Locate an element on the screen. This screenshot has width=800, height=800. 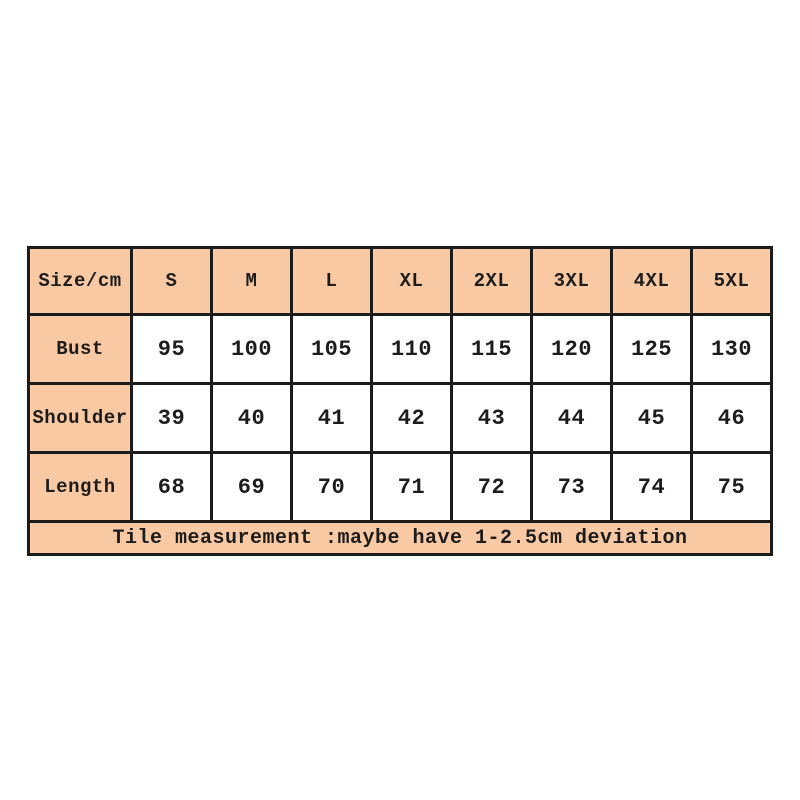
shoulder-value: 41 is located at coordinates (331, 418).